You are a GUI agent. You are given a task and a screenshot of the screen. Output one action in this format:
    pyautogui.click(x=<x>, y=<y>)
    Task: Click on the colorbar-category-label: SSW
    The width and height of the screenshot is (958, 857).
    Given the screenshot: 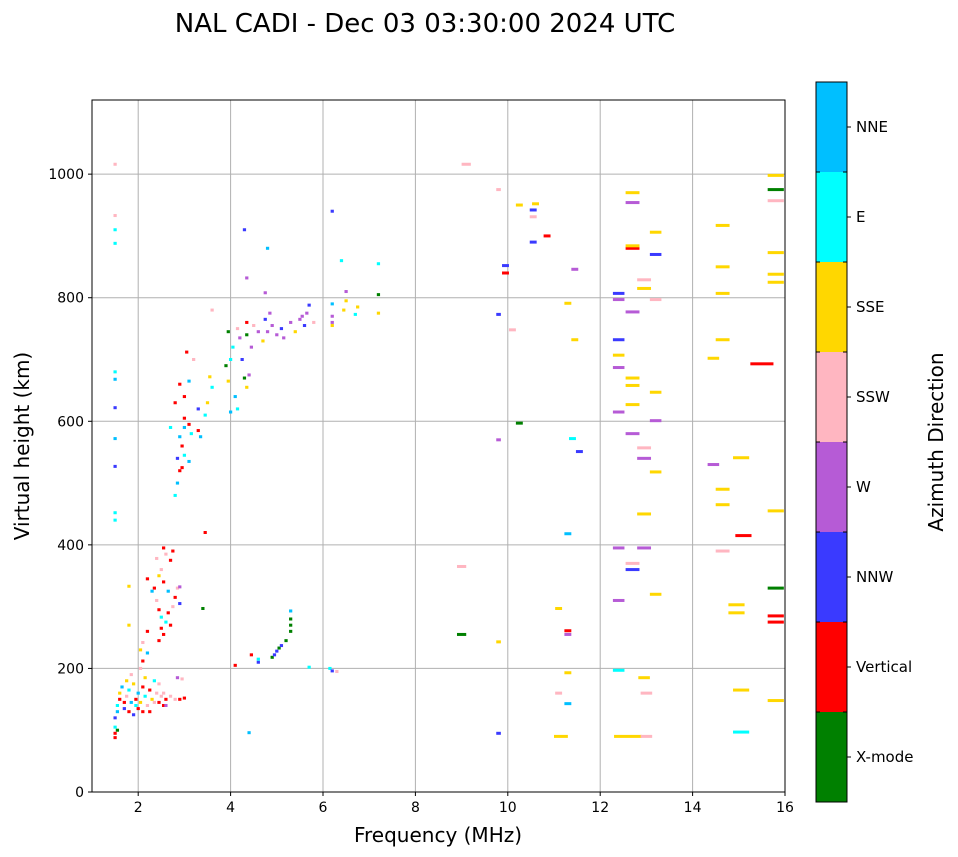 What is the action you would take?
    pyautogui.click(x=873, y=397)
    